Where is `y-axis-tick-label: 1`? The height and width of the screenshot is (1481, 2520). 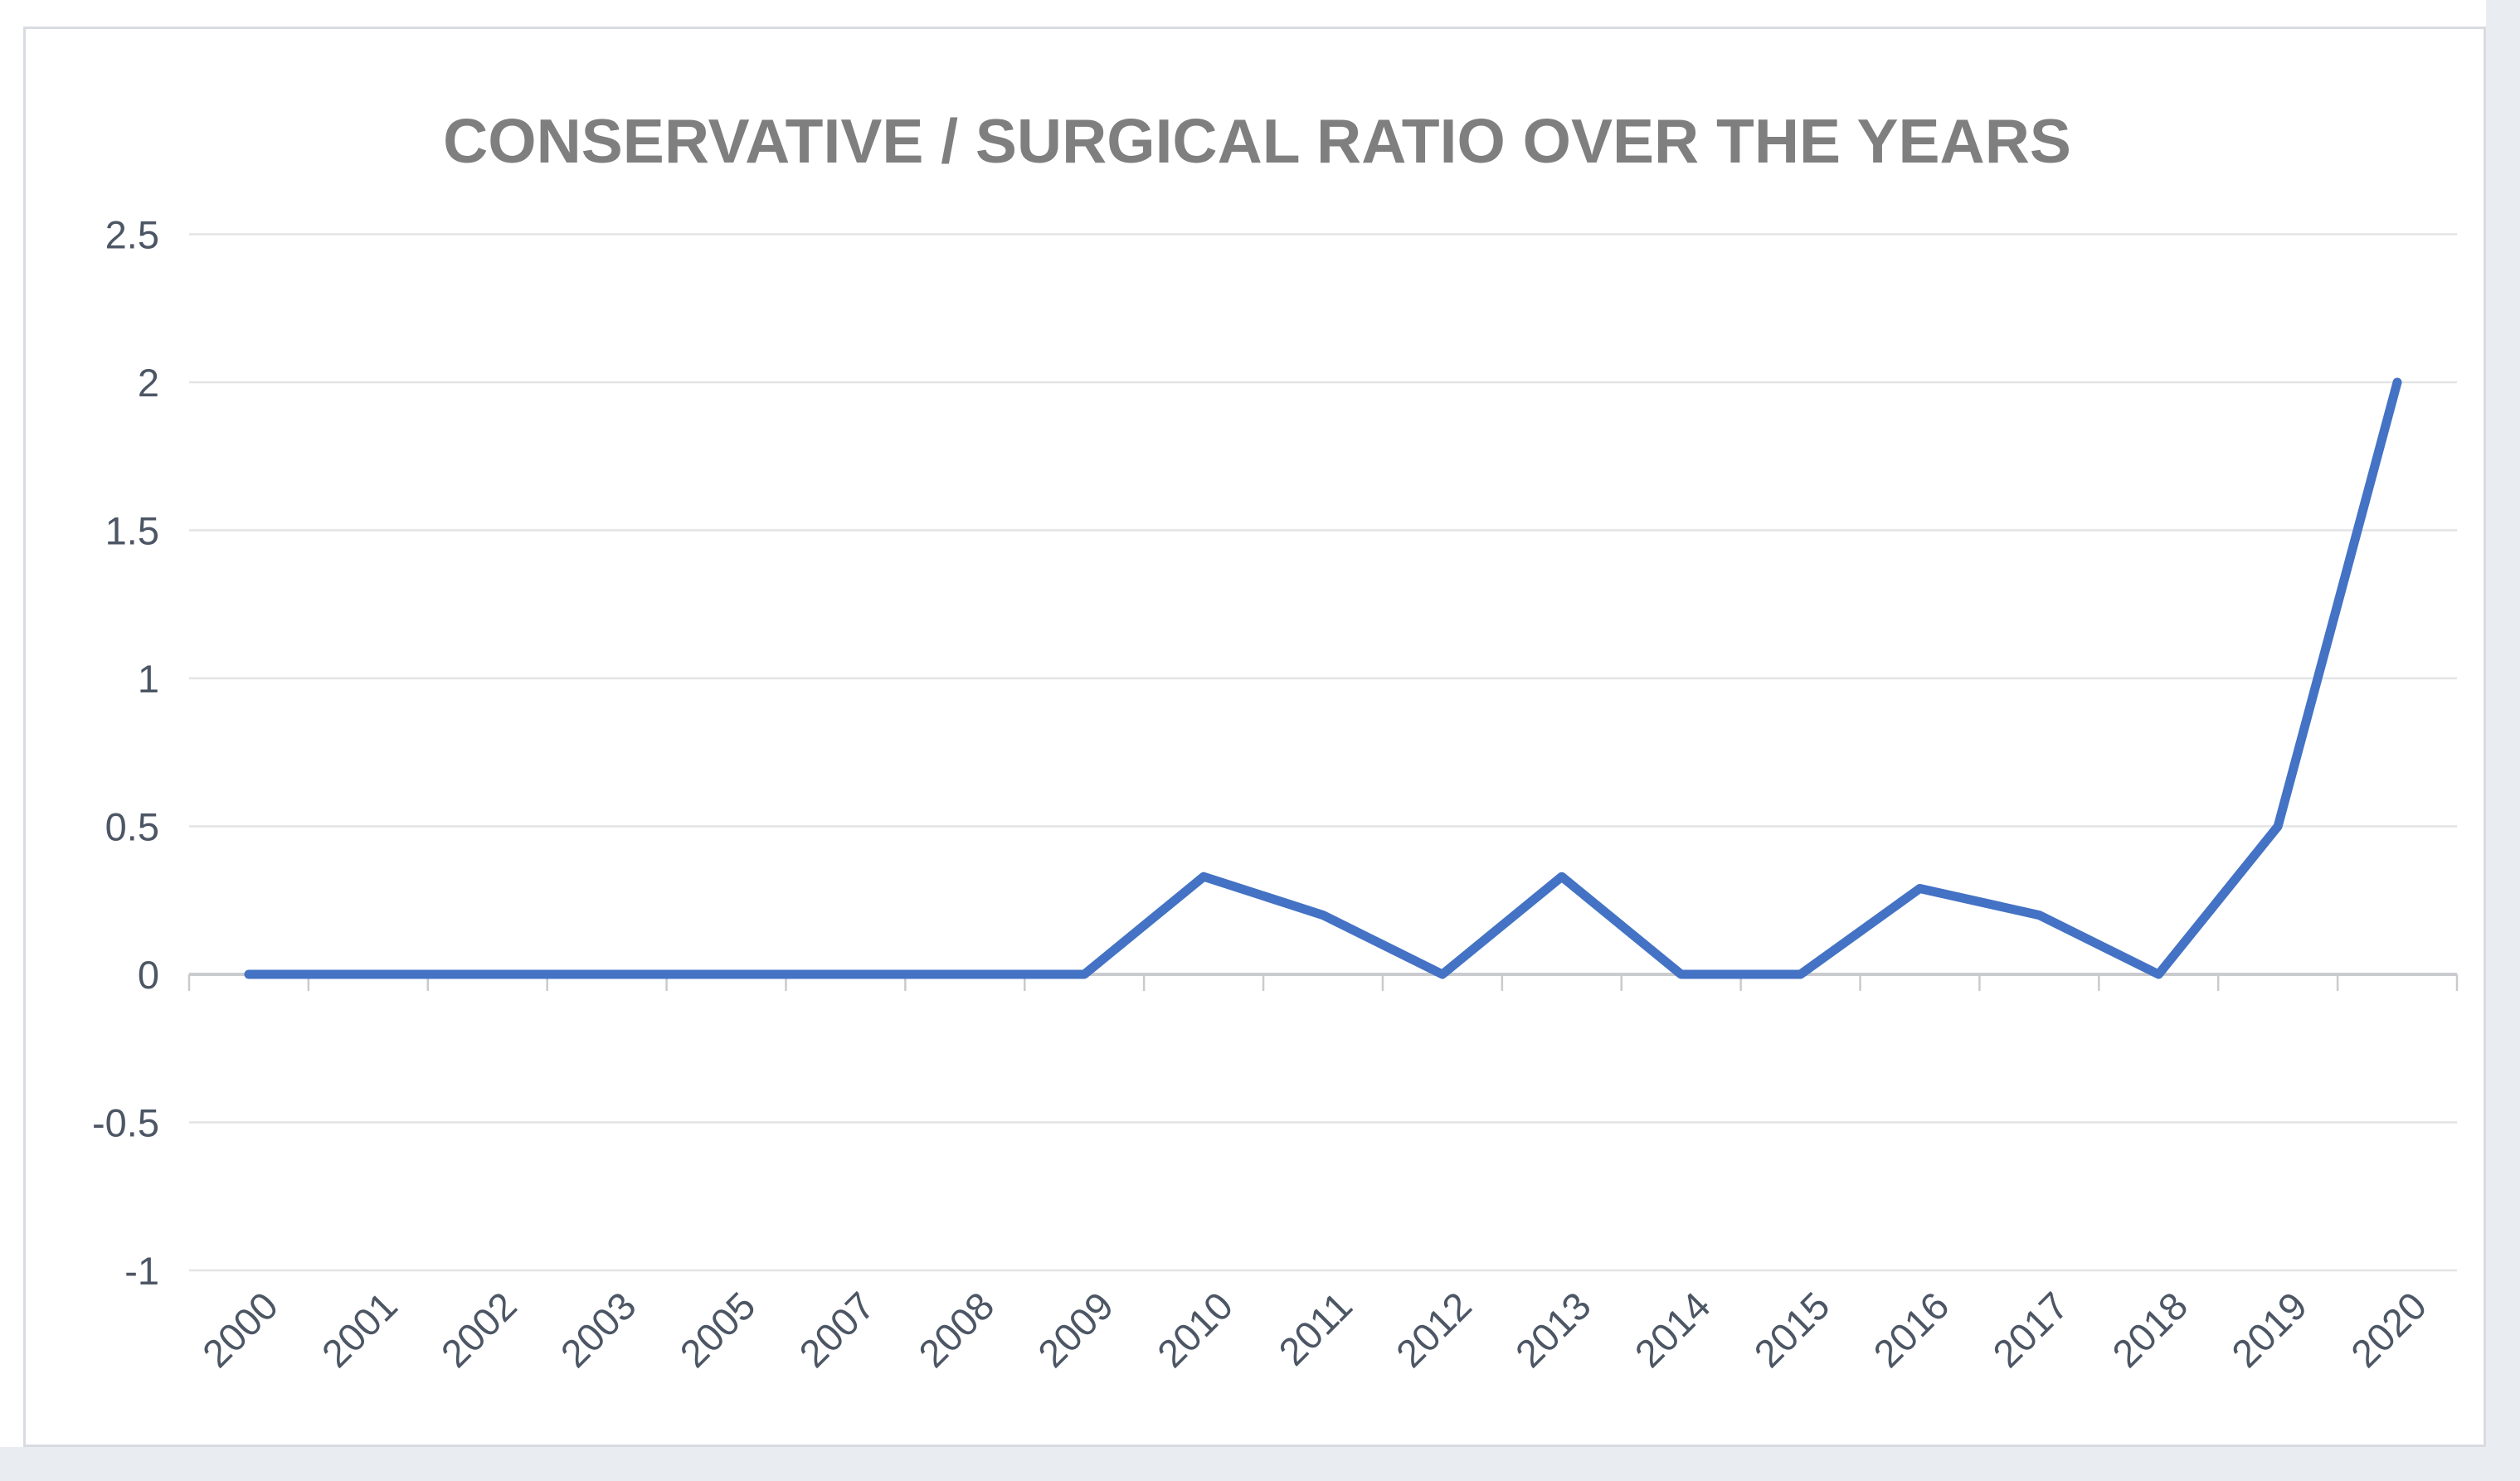 y-axis-tick-label: 1 is located at coordinates (148, 679).